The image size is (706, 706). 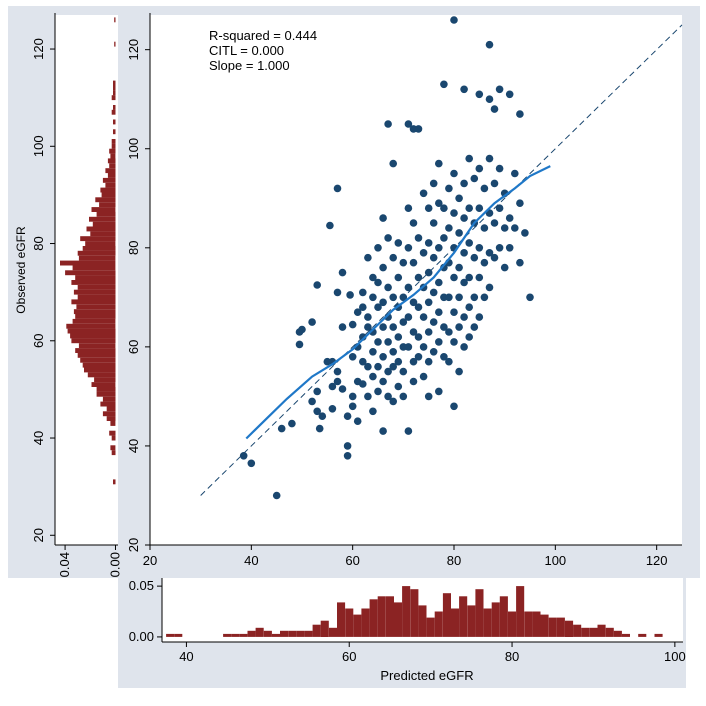 I want to click on main-y-tick-label: 20, so click(x=133, y=545).